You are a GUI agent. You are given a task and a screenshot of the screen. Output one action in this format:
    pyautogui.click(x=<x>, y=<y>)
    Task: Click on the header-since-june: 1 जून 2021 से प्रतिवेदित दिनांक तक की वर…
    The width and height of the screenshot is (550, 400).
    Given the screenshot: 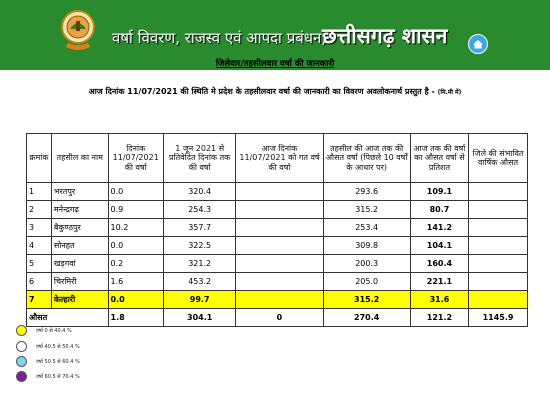 What is the action you would take?
    pyautogui.click(x=199, y=158)
    